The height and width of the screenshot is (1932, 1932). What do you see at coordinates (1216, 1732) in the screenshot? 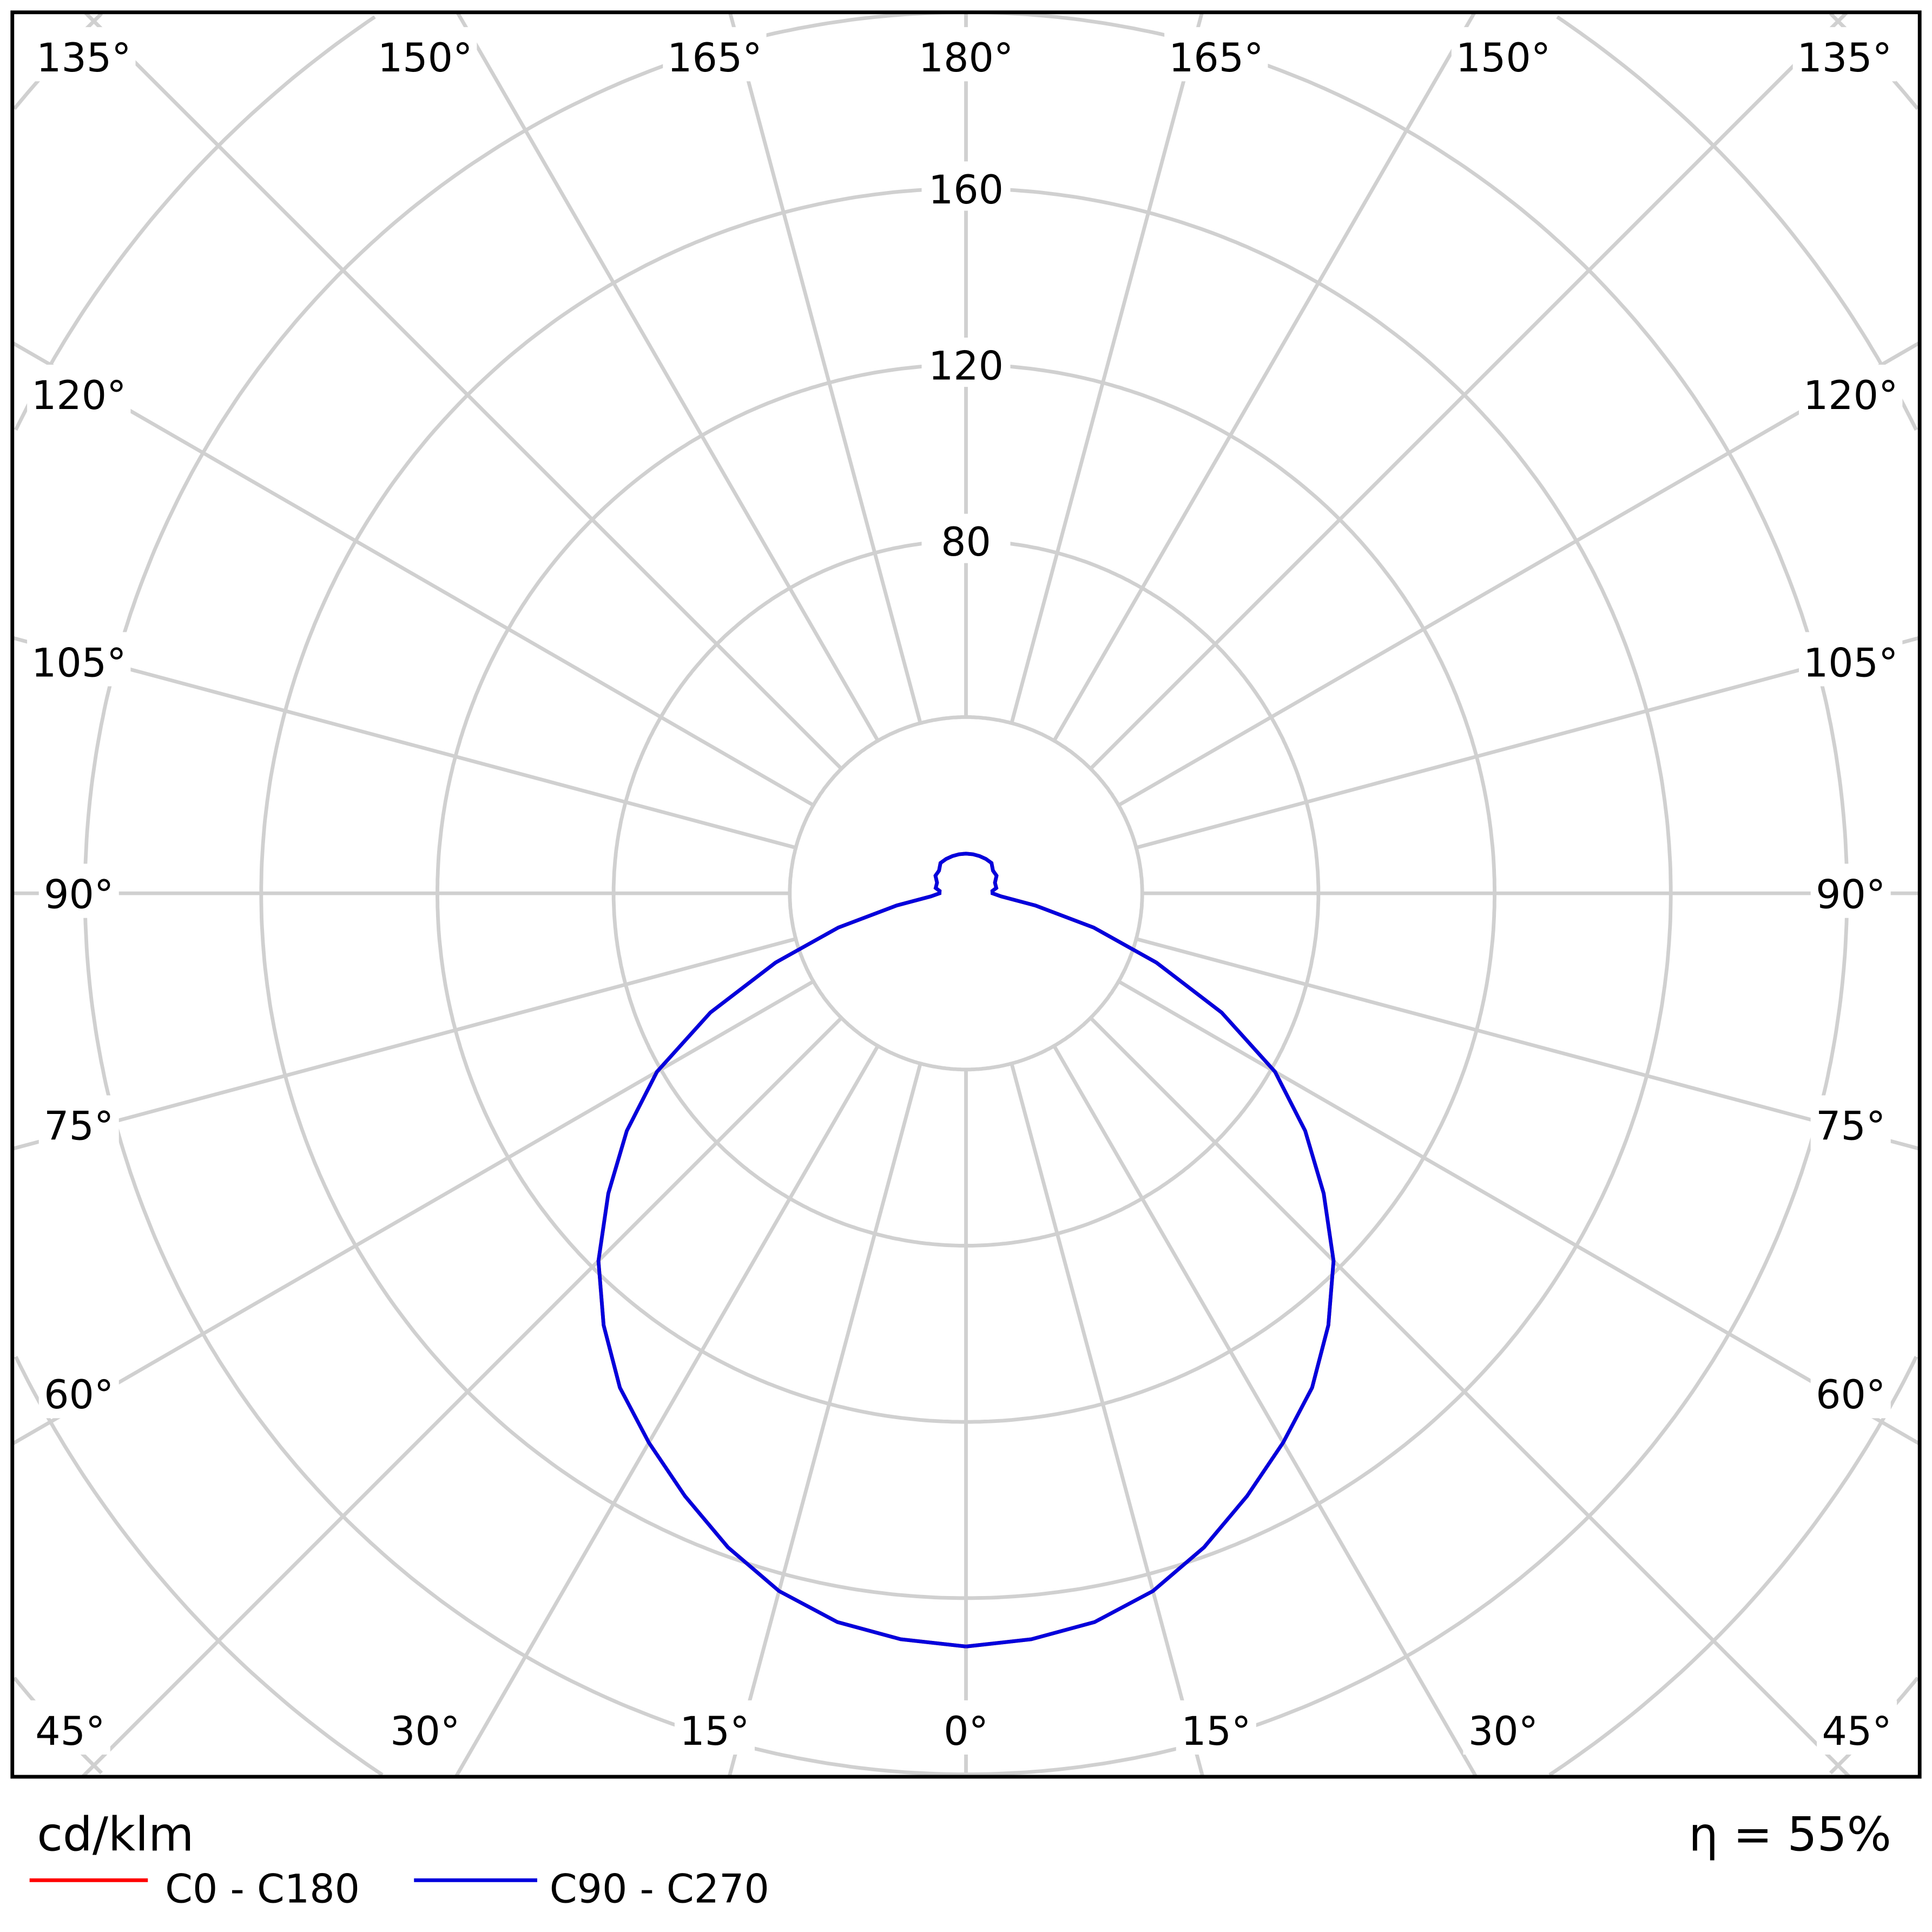
I see `angle-label-bottom-4: 15°` at bounding box center [1216, 1732].